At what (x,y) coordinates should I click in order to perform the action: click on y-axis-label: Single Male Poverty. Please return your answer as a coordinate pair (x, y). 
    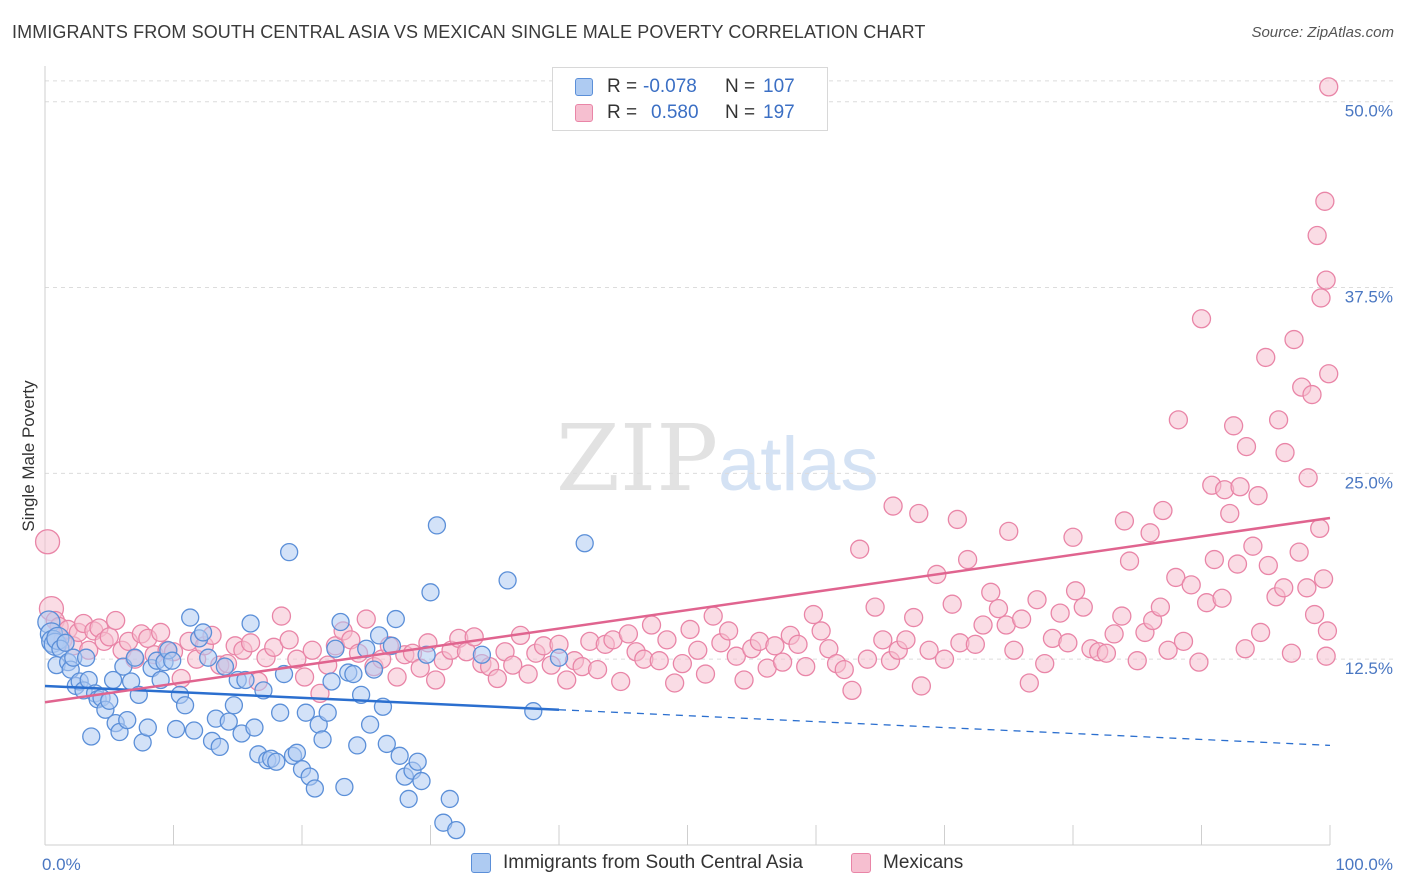
    Looking at the image, I should click on (28, 456).